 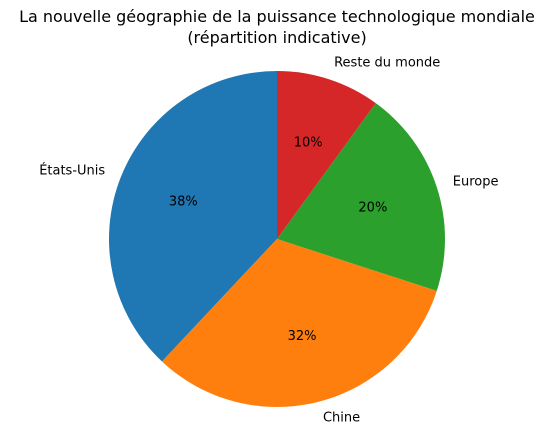 I want to click on slice-label: Europe, so click(x=476, y=181).